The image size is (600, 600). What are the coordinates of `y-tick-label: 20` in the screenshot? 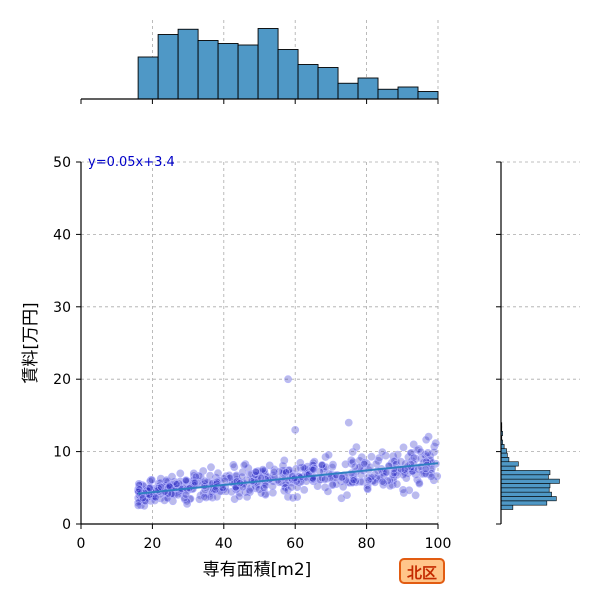 It's located at (62, 380).